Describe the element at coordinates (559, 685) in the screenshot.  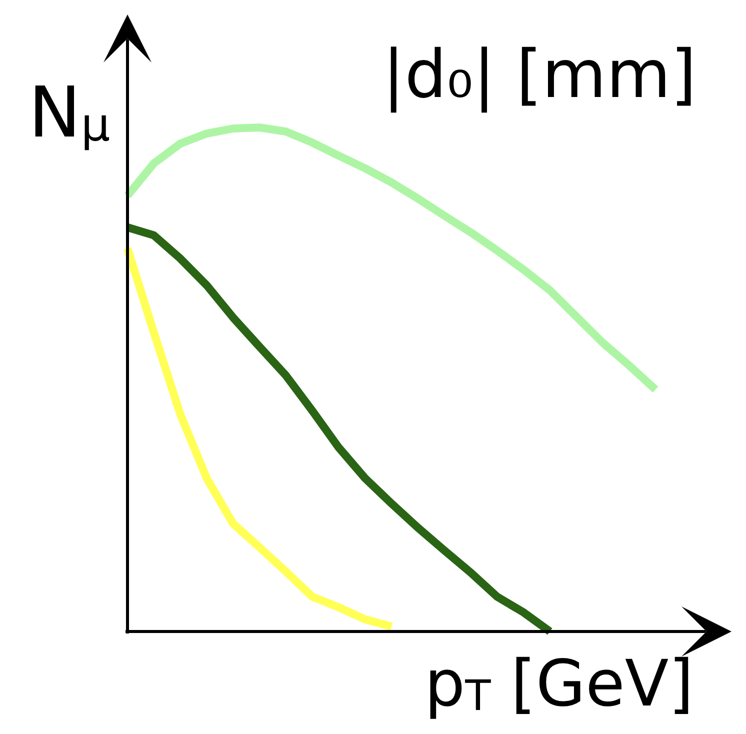
I see `x-axis-title: pT [GeV]` at that location.